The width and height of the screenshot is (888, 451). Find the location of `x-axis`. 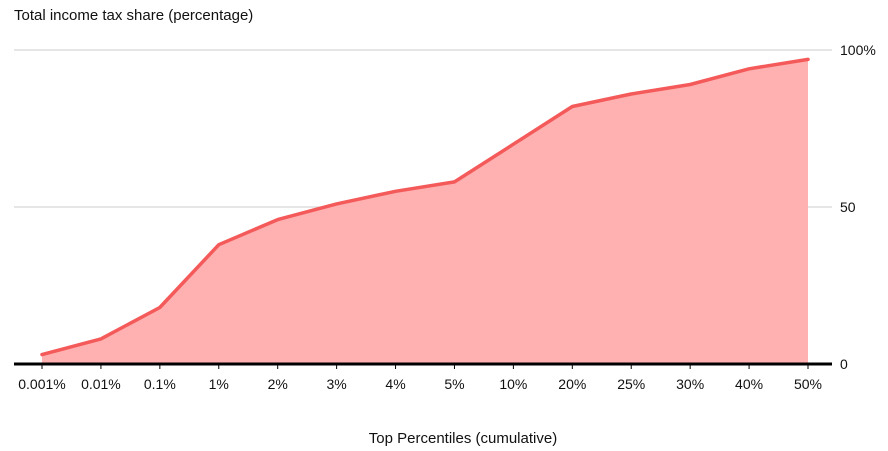

x-axis is located at coordinates (423, 365).